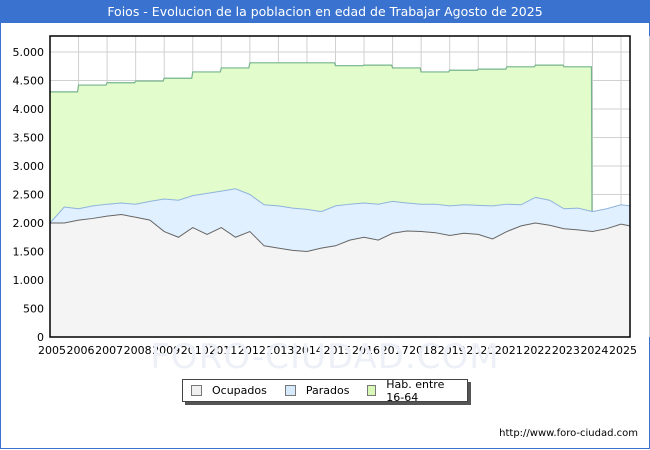 This screenshot has width=650, height=450. I want to click on x-tick-label: 2005, so click(52, 350).